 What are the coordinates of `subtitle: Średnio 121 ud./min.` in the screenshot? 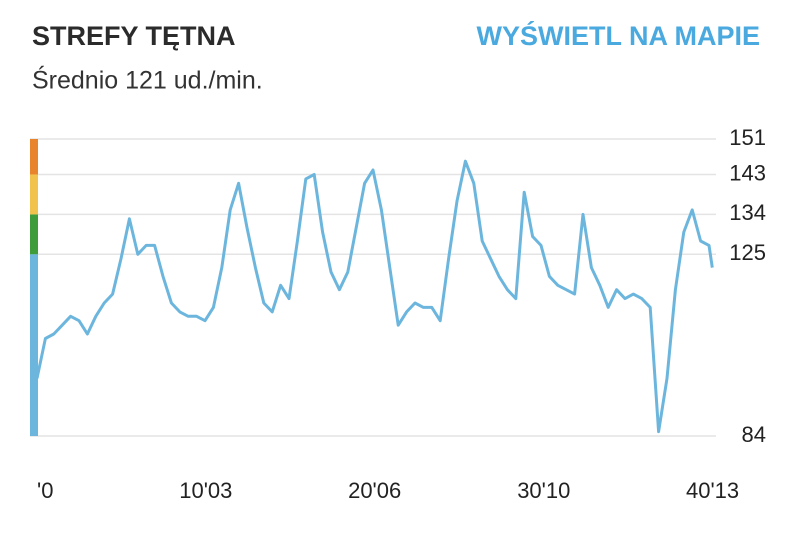 It's located at (147, 80).